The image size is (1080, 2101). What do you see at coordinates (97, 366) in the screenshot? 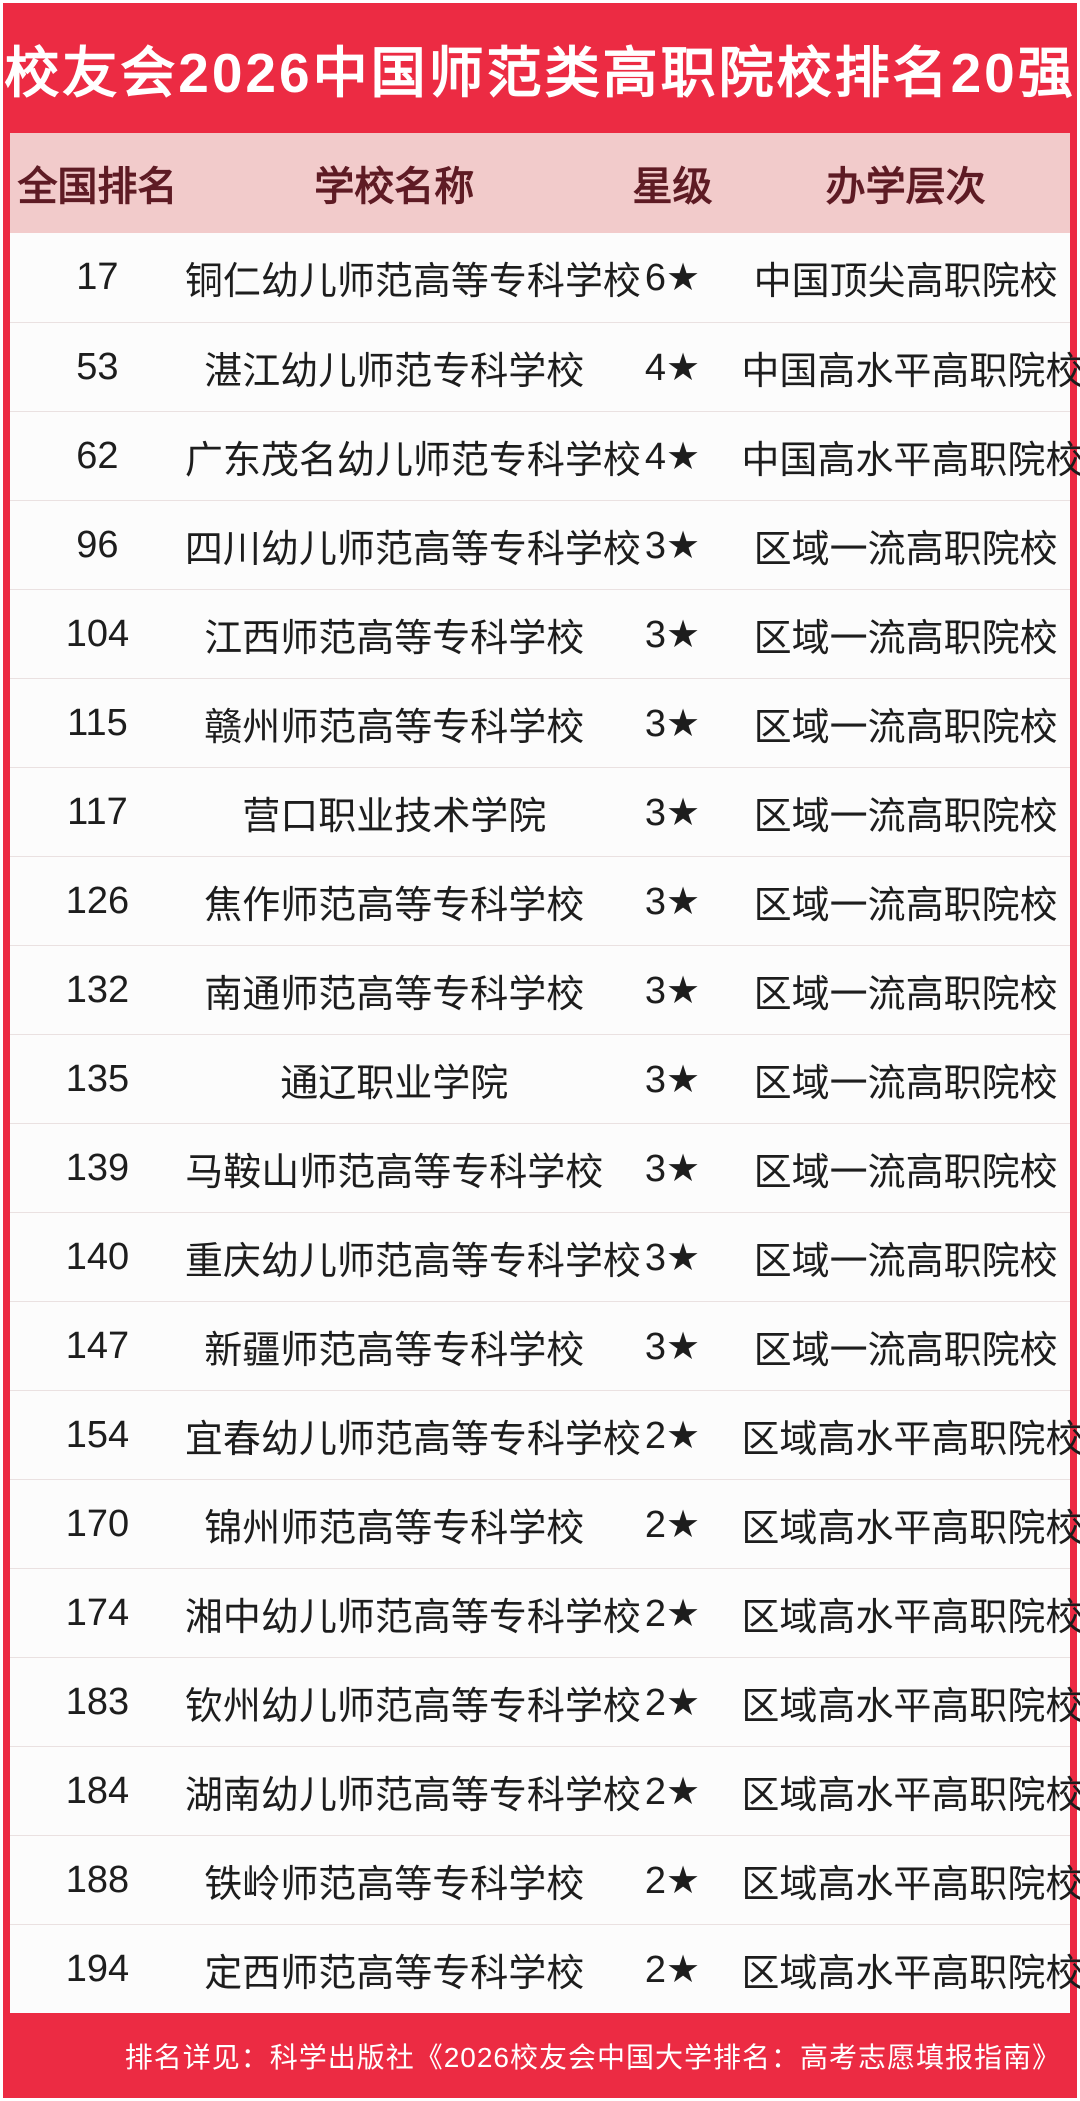
I see `rank-cell: 53` at bounding box center [97, 366].